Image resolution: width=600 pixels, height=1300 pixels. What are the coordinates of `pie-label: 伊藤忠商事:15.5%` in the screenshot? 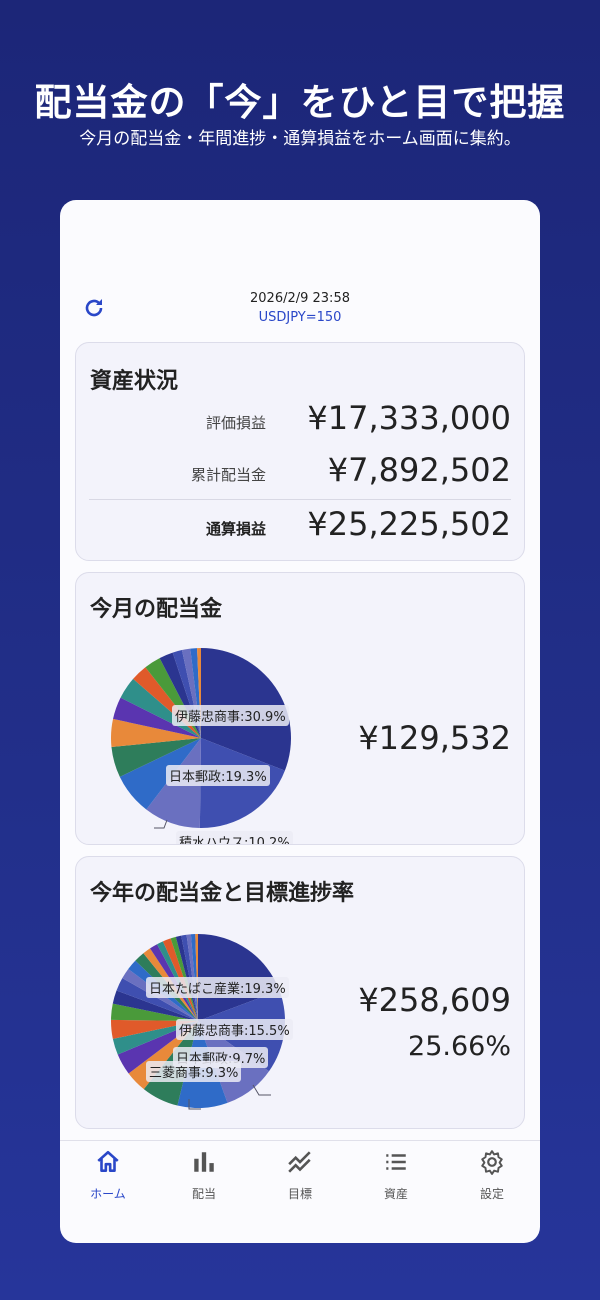 It's located at (234, 1029).